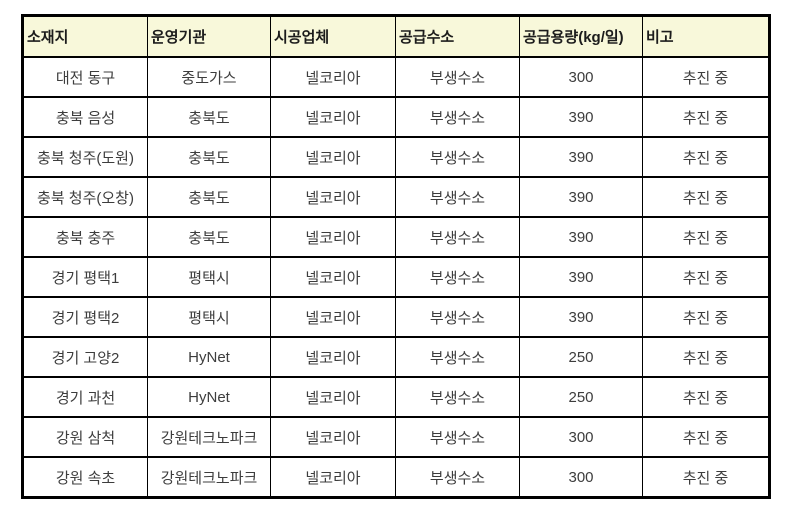  Describe the element at coordinates (85, 357) in the screenshot. I see `table-cell-location: 경기 고양2` at that location.